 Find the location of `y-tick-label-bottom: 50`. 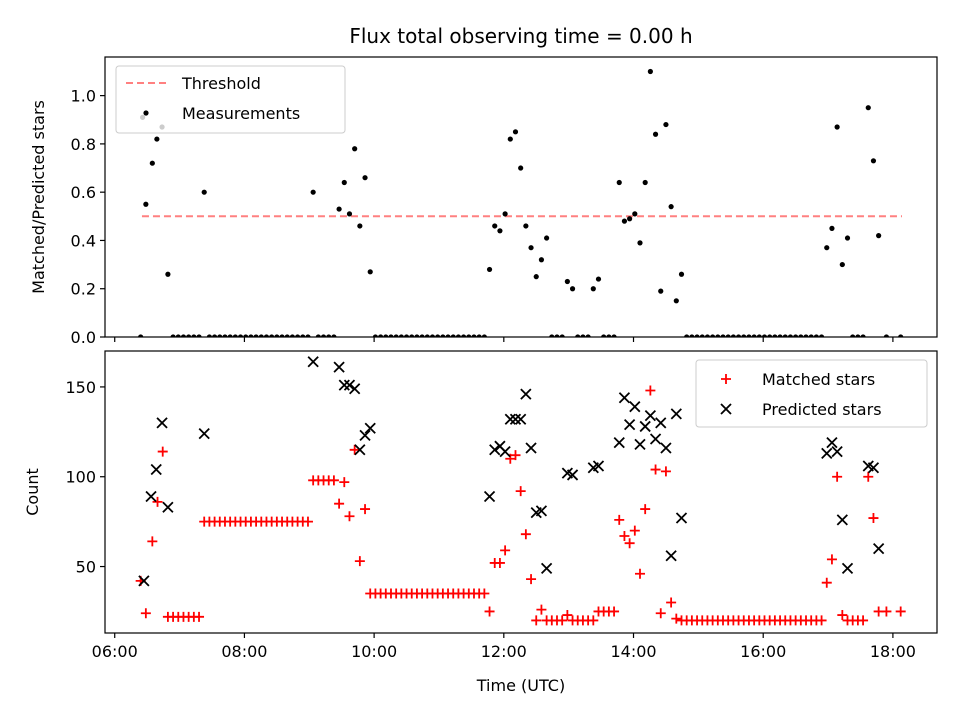

y-tick-label-bottom: 50 is located at coordinates (86, 567).